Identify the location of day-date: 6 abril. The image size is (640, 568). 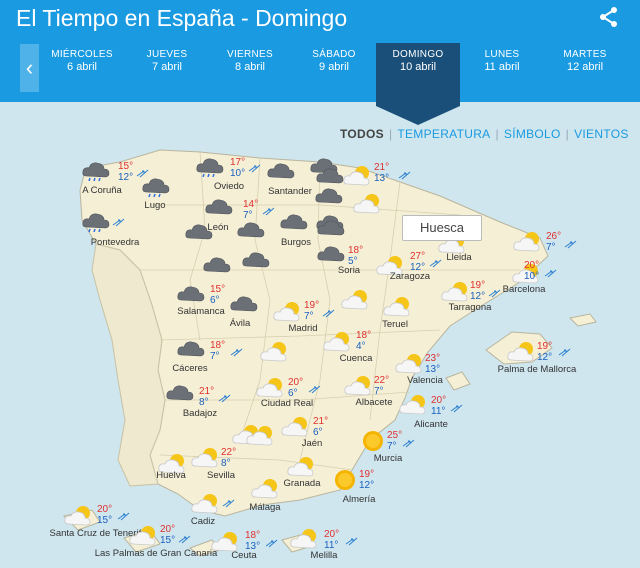
(82, 67).